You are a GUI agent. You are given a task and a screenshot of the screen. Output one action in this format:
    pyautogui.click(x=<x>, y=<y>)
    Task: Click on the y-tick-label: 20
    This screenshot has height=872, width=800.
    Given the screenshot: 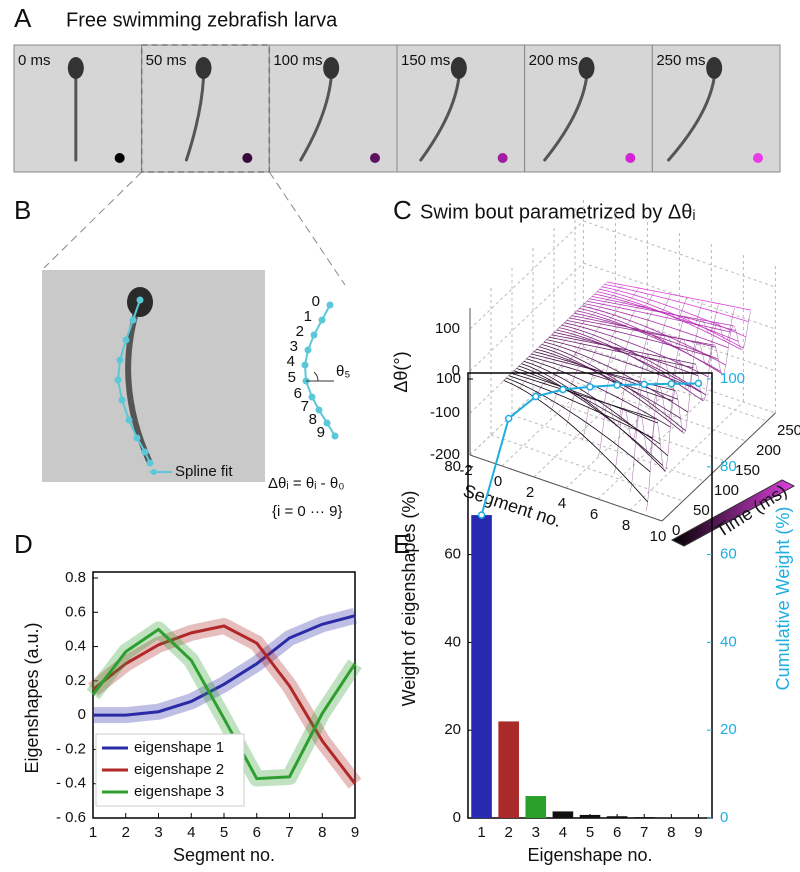 What is the action you would take?
    pyautogui.click(x=452, y=729)
    